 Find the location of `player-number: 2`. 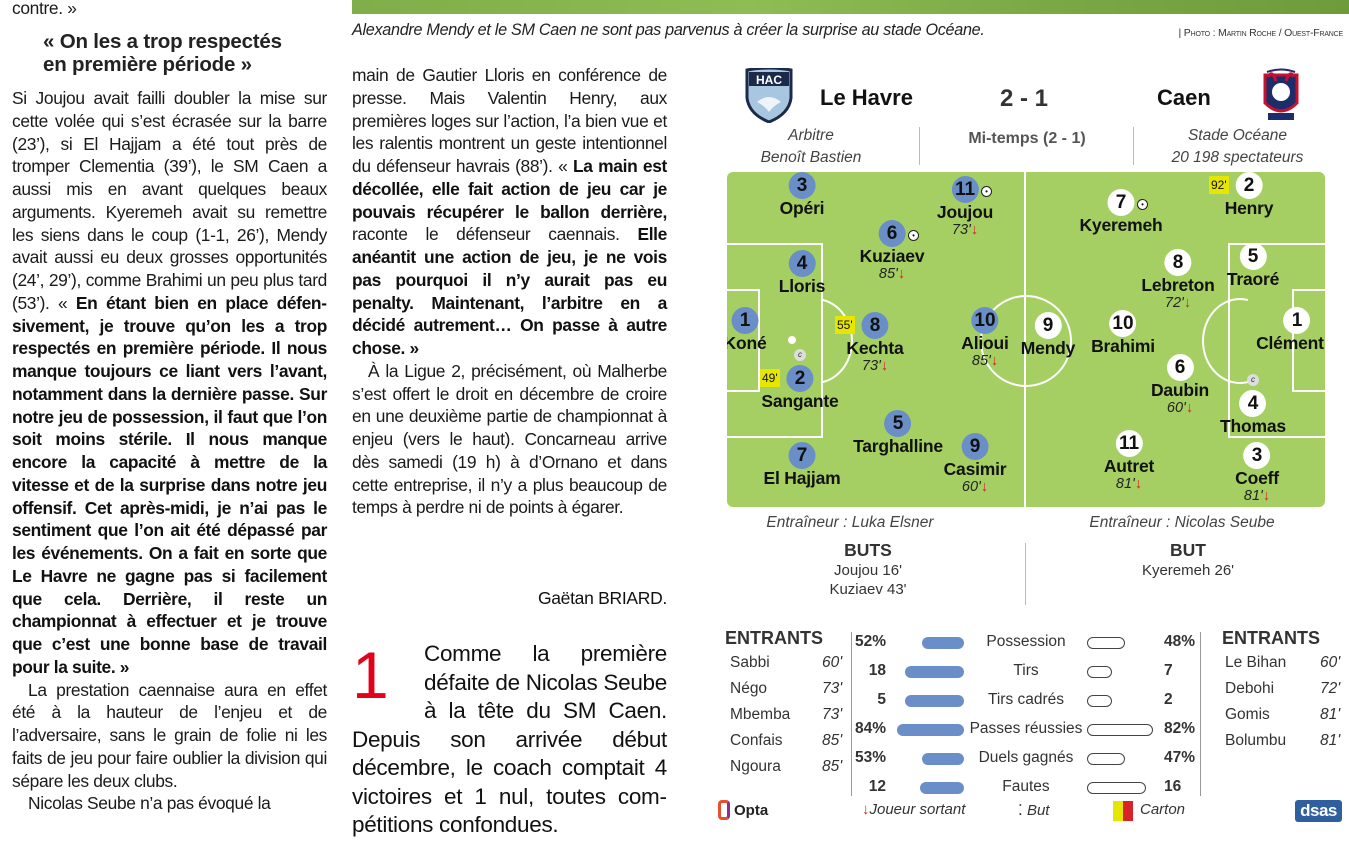

player-number: 2 is located at coordinates (800, 378).